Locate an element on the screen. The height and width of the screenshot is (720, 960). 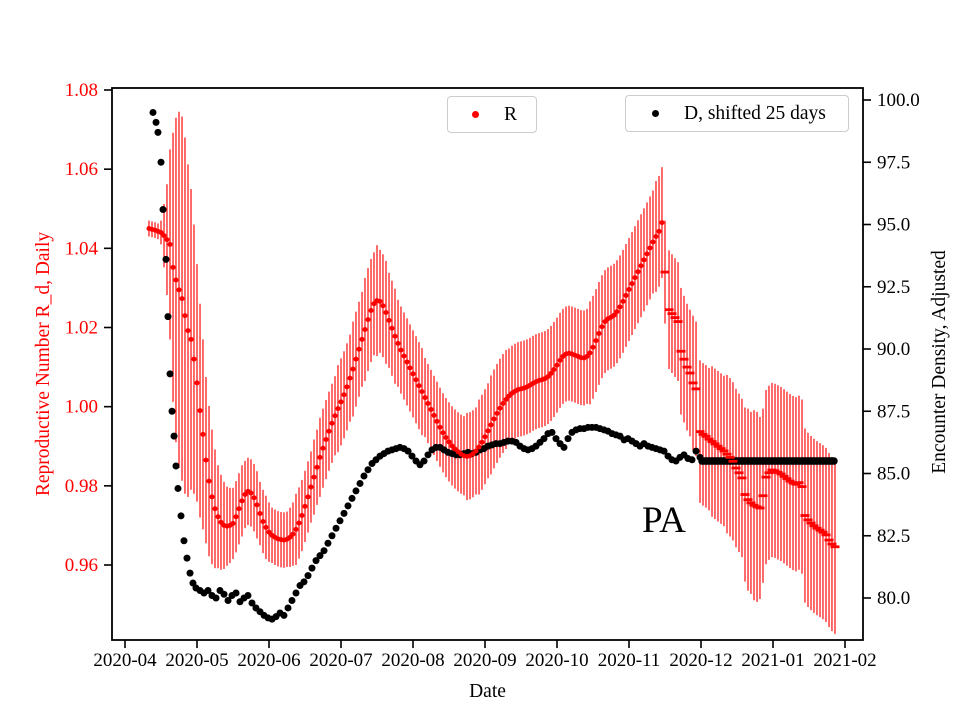
y-axis-left-ticks: 1.08 1.06 1.04 1.02 1.00 0.98 0.96 is located at coordinates (88, 328).